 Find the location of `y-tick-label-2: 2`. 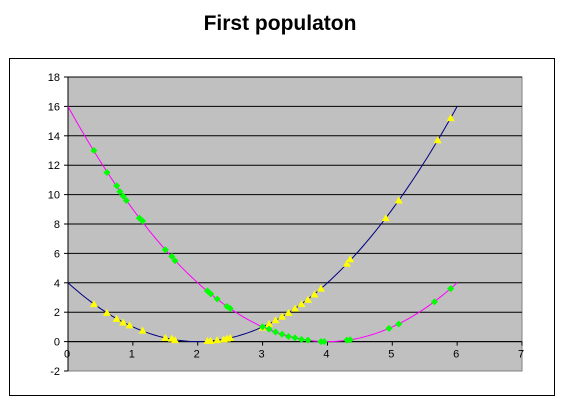

y-tick-label-2: 2 is located at coordinates (57, 313).